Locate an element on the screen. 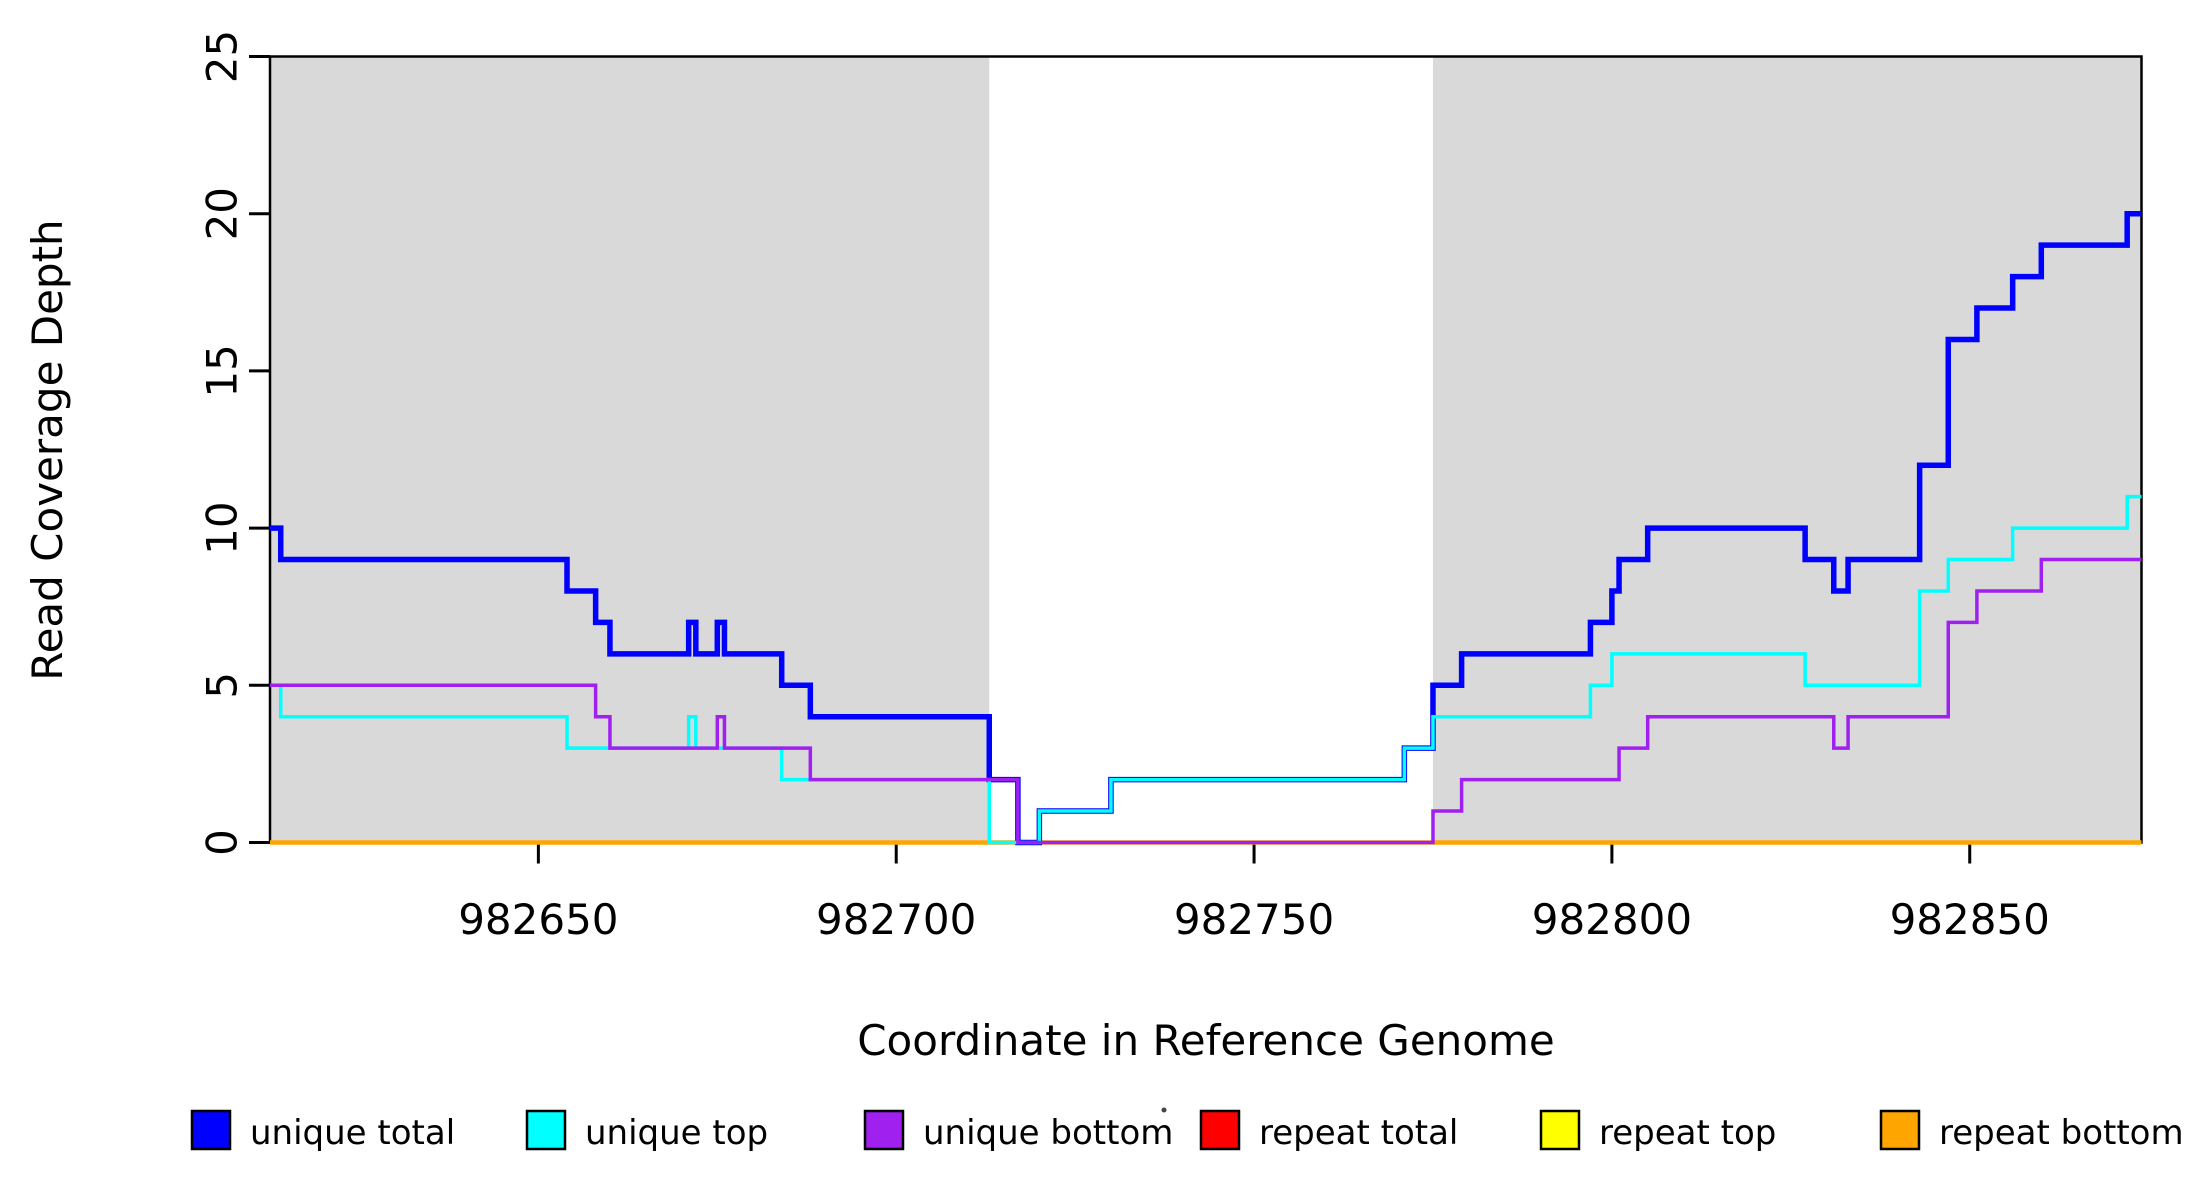  x-tick-label: 982800 is located at coordinates (1612, 919).